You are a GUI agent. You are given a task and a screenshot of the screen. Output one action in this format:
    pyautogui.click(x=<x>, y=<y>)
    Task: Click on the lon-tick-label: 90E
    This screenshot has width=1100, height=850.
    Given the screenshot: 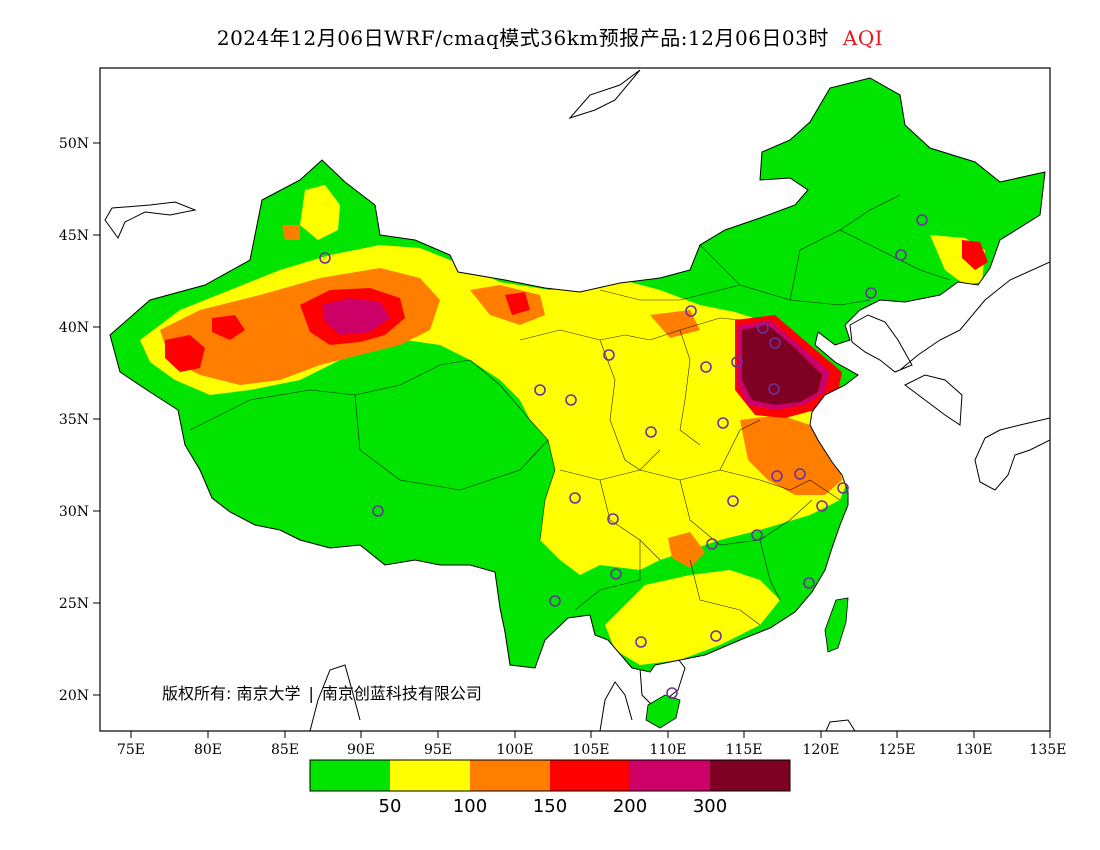 What is the action you would take?
    pyautogui.click(x=361, y=750)
    